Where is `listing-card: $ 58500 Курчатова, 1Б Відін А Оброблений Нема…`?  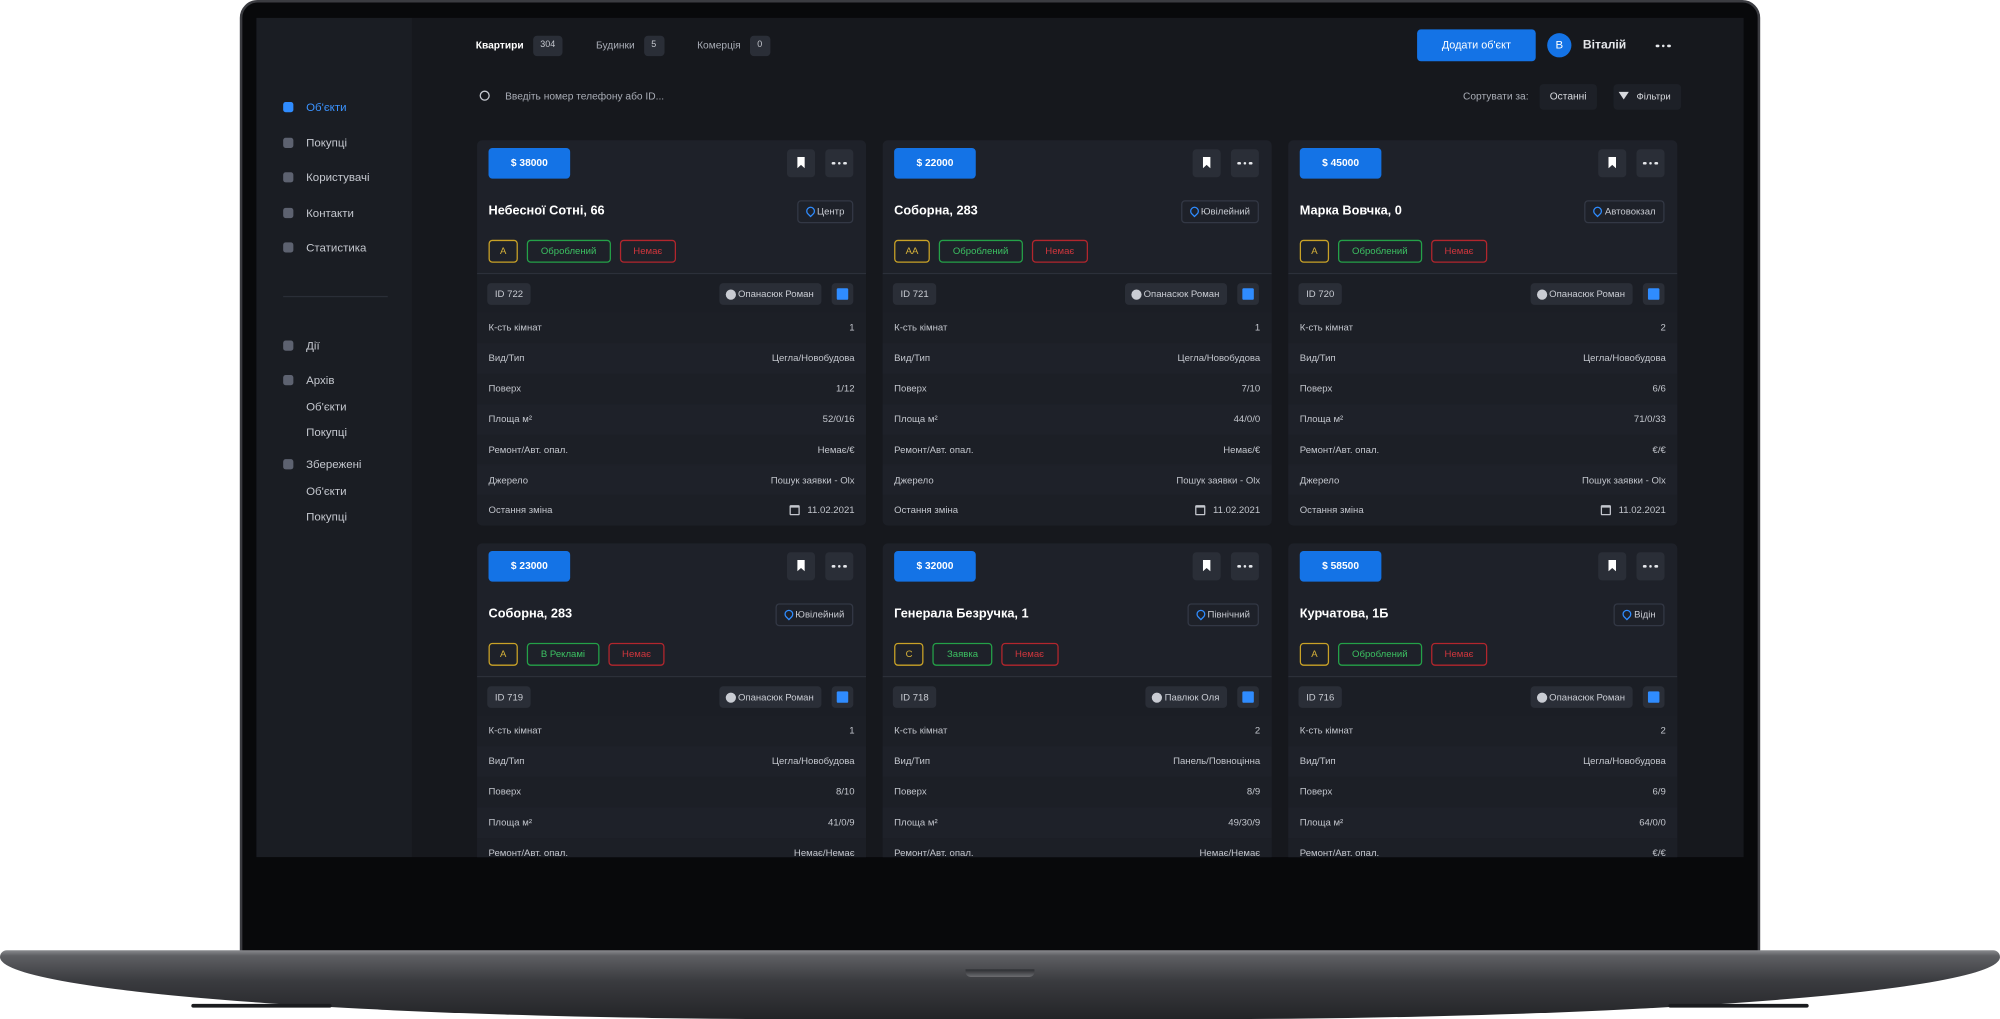
listing-card: $ 58500 Курчатова, 1Б Відін А Оброблений Нема… is located at coordinates (1483, 700).